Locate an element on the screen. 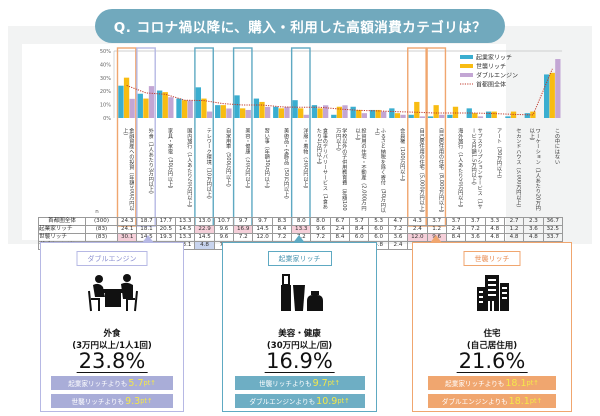 Image resolution: width=600 pixels, height=416 pixels. y-tick-label: 50% is located at coordinates (105, 52).